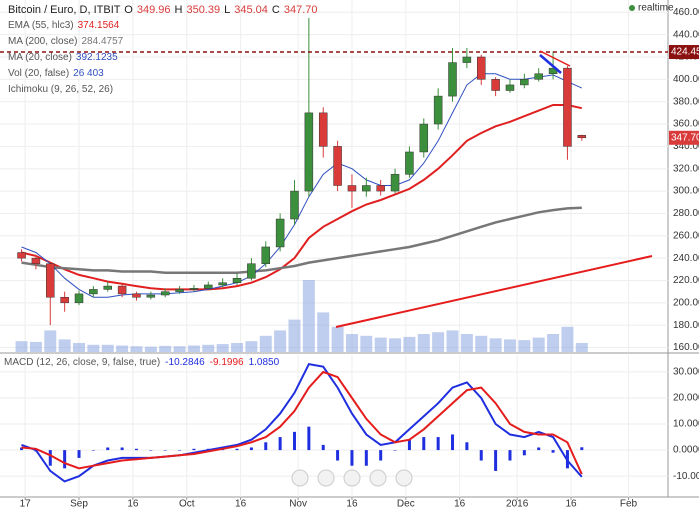  What do you see at coordinates (88, 73) in the screenshot?
I see `legend-value: 26 403` at bounding box center [88, 73].